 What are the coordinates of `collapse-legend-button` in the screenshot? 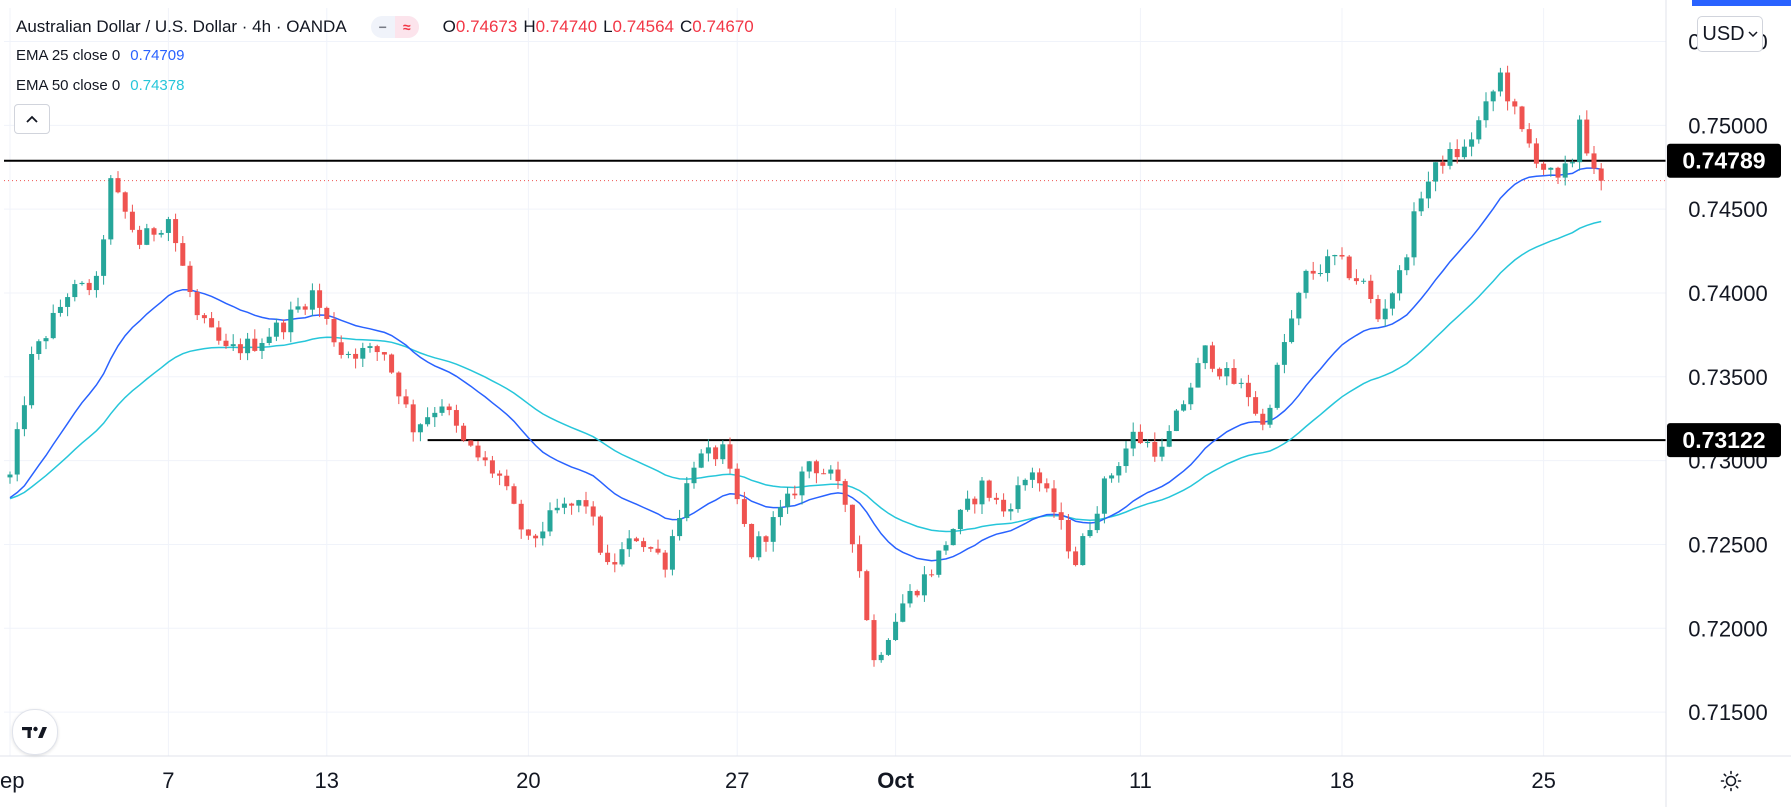 It's located at (32, 119).